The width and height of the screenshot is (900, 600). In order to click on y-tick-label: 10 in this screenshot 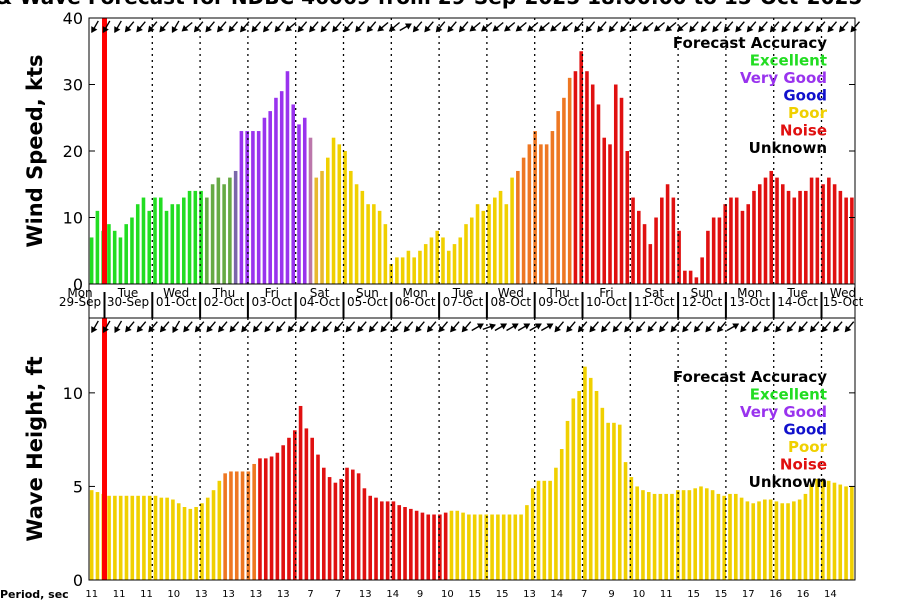, I will do `click(73, 393)`.